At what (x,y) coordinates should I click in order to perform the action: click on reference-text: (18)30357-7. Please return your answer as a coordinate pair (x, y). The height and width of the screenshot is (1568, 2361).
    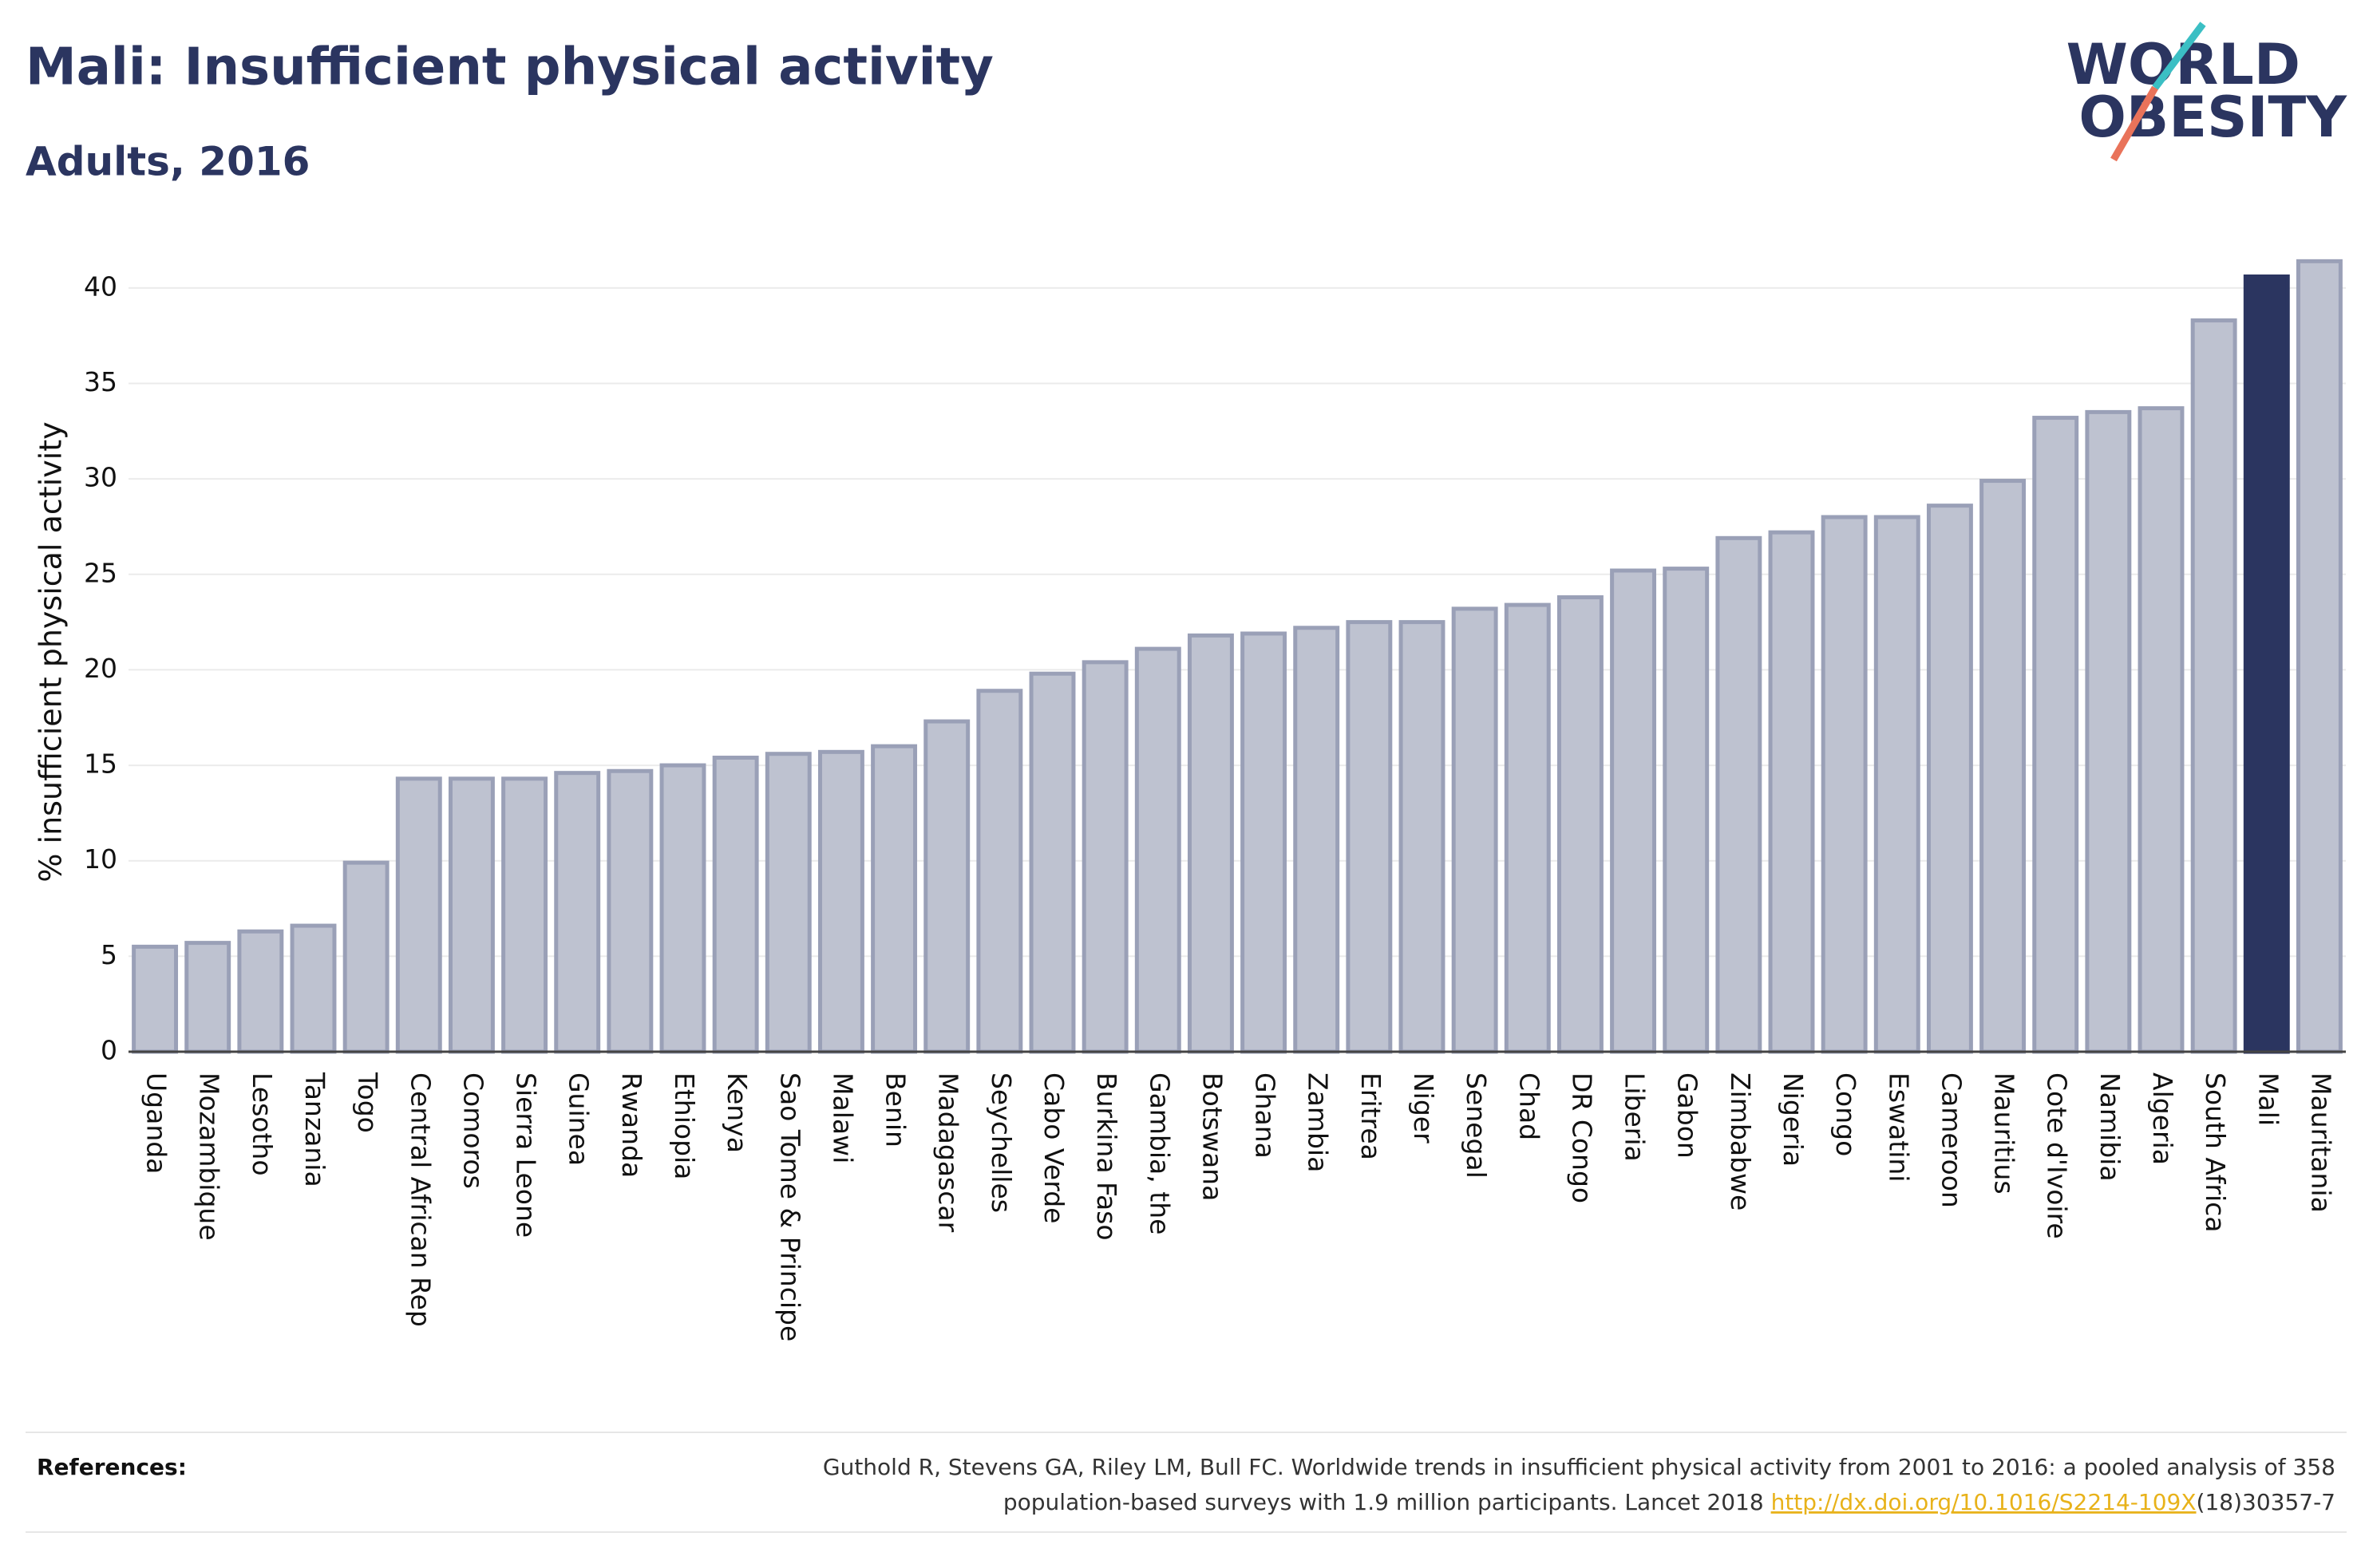
    Looking at the image, I should click on (2266, 1502).